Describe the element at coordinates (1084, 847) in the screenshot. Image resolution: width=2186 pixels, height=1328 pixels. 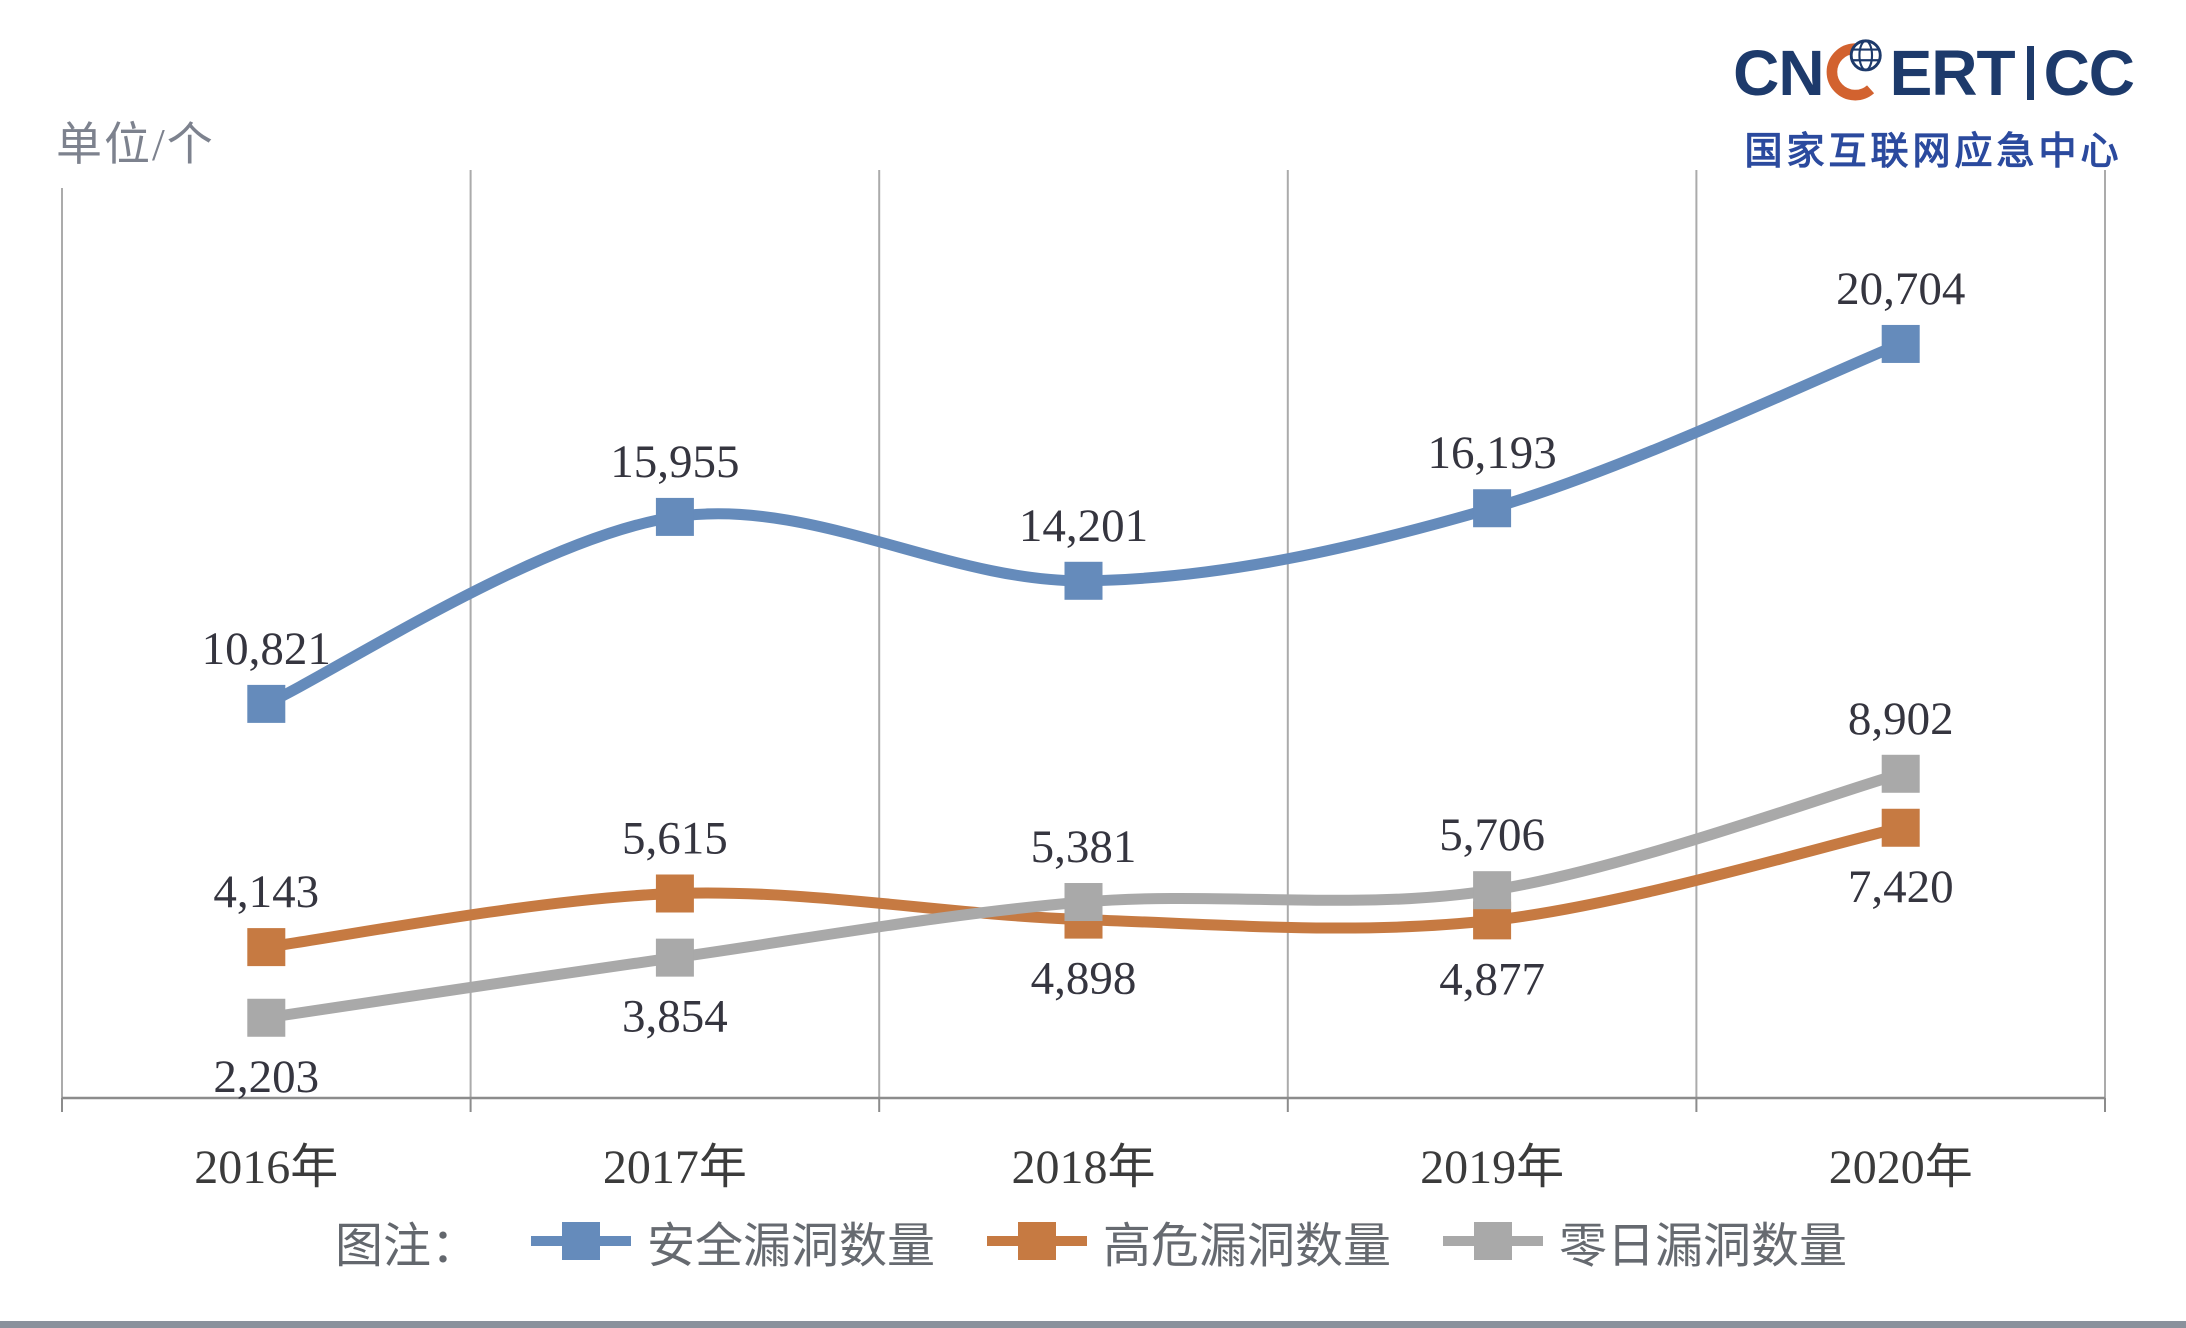
I see `data-label: 5,381` at that location.